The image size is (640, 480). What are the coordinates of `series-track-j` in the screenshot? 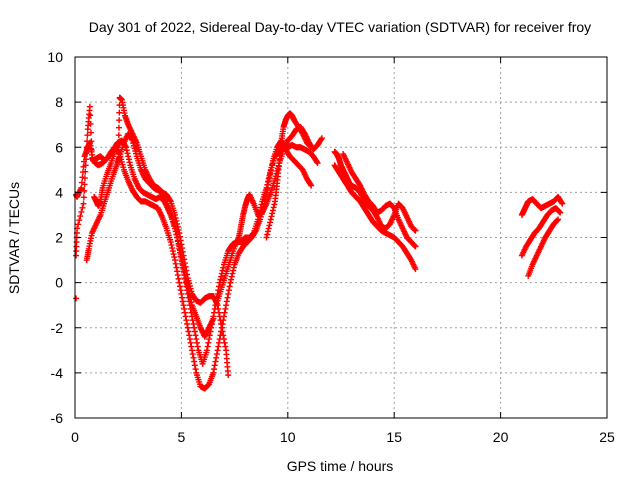 It's located at (542, 205).